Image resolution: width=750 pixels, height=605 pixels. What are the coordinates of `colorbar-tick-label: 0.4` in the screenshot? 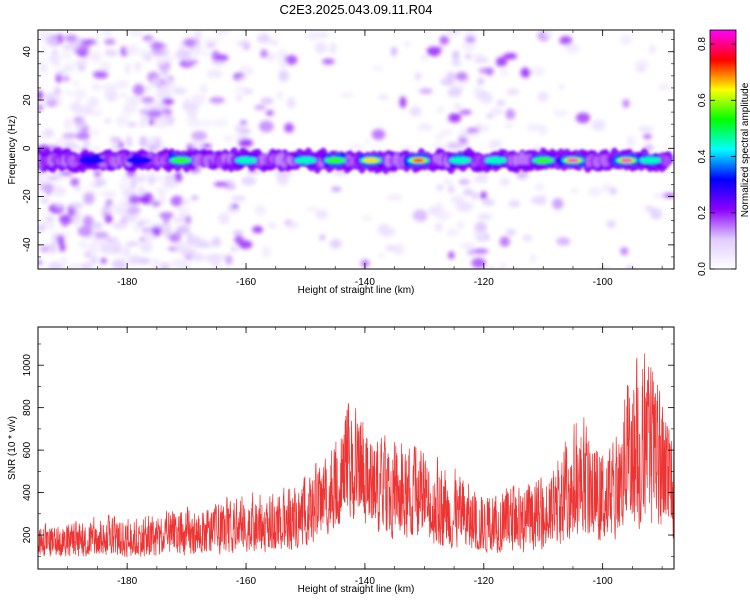 It's located at (702, 156).